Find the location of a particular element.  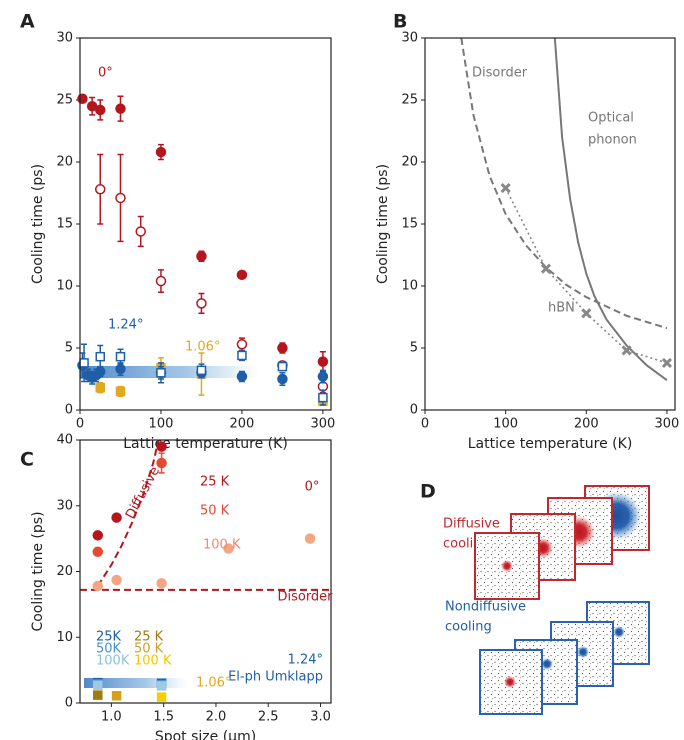

annotation: Optical is located at coordinates (611, 118).